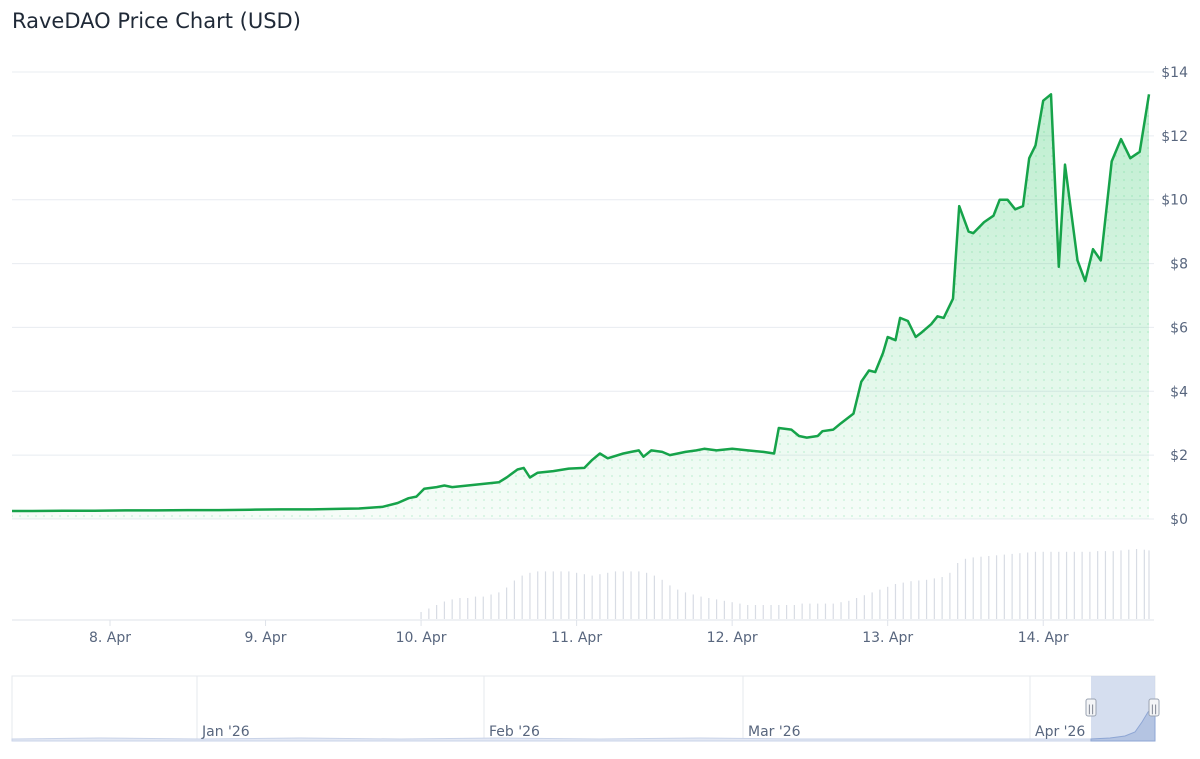 This screenshot has height=759, width=1200. What do you see at coordinates (1060, 732) in the screenshot?
I see `navigator-month-label: Apr '26` at bounding box center [1060, 732].